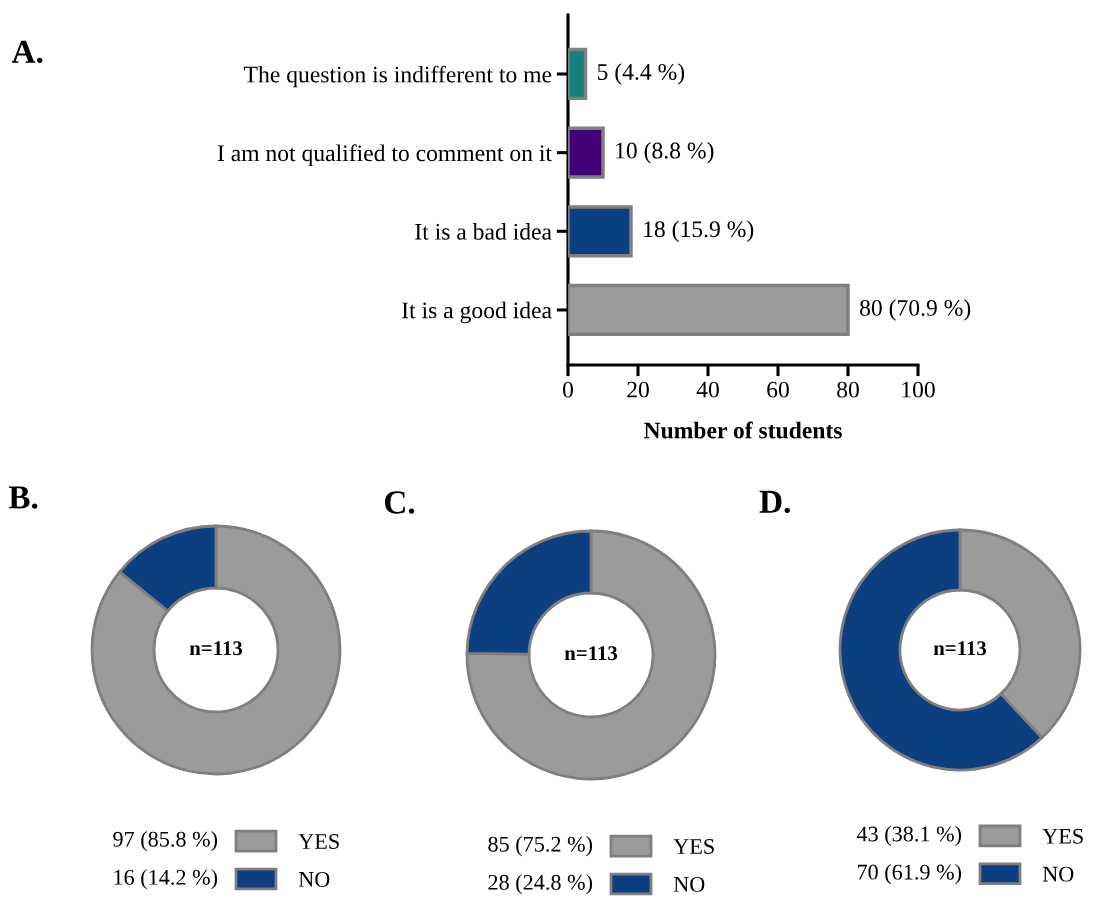  What do you see at coordinates (778, 389) in the screenshot?
I see `x-tick-label: 60` at bounding box center [778, 389].